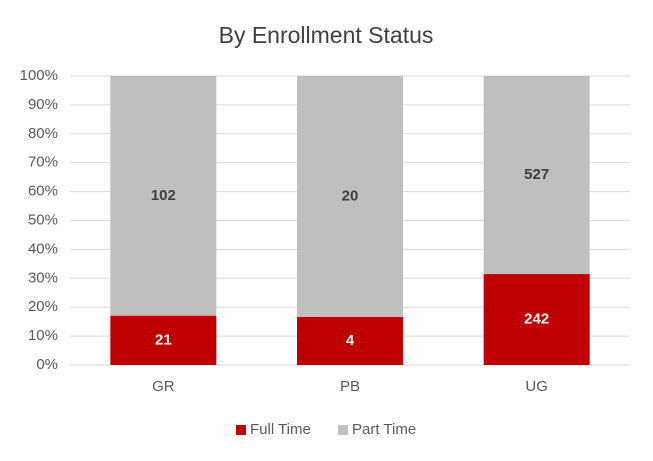  I want to click on data-label: 102, so click(163, 195).